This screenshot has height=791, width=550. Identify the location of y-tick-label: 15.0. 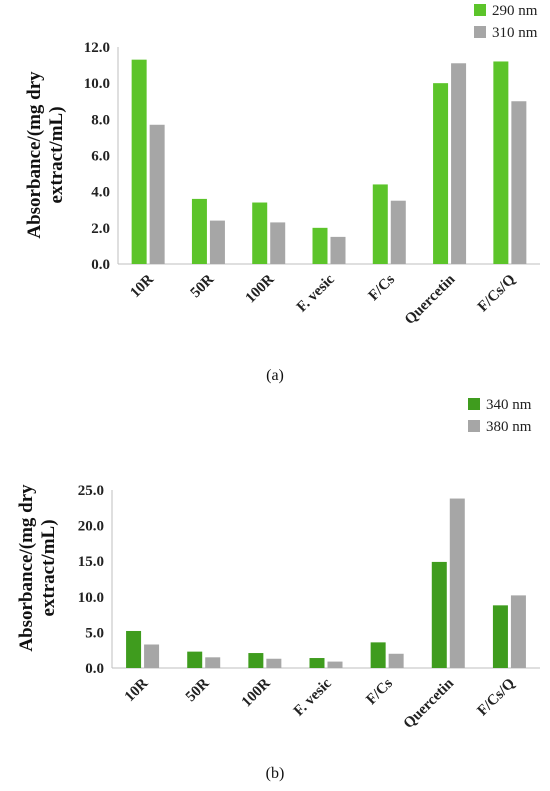
(91, 562).